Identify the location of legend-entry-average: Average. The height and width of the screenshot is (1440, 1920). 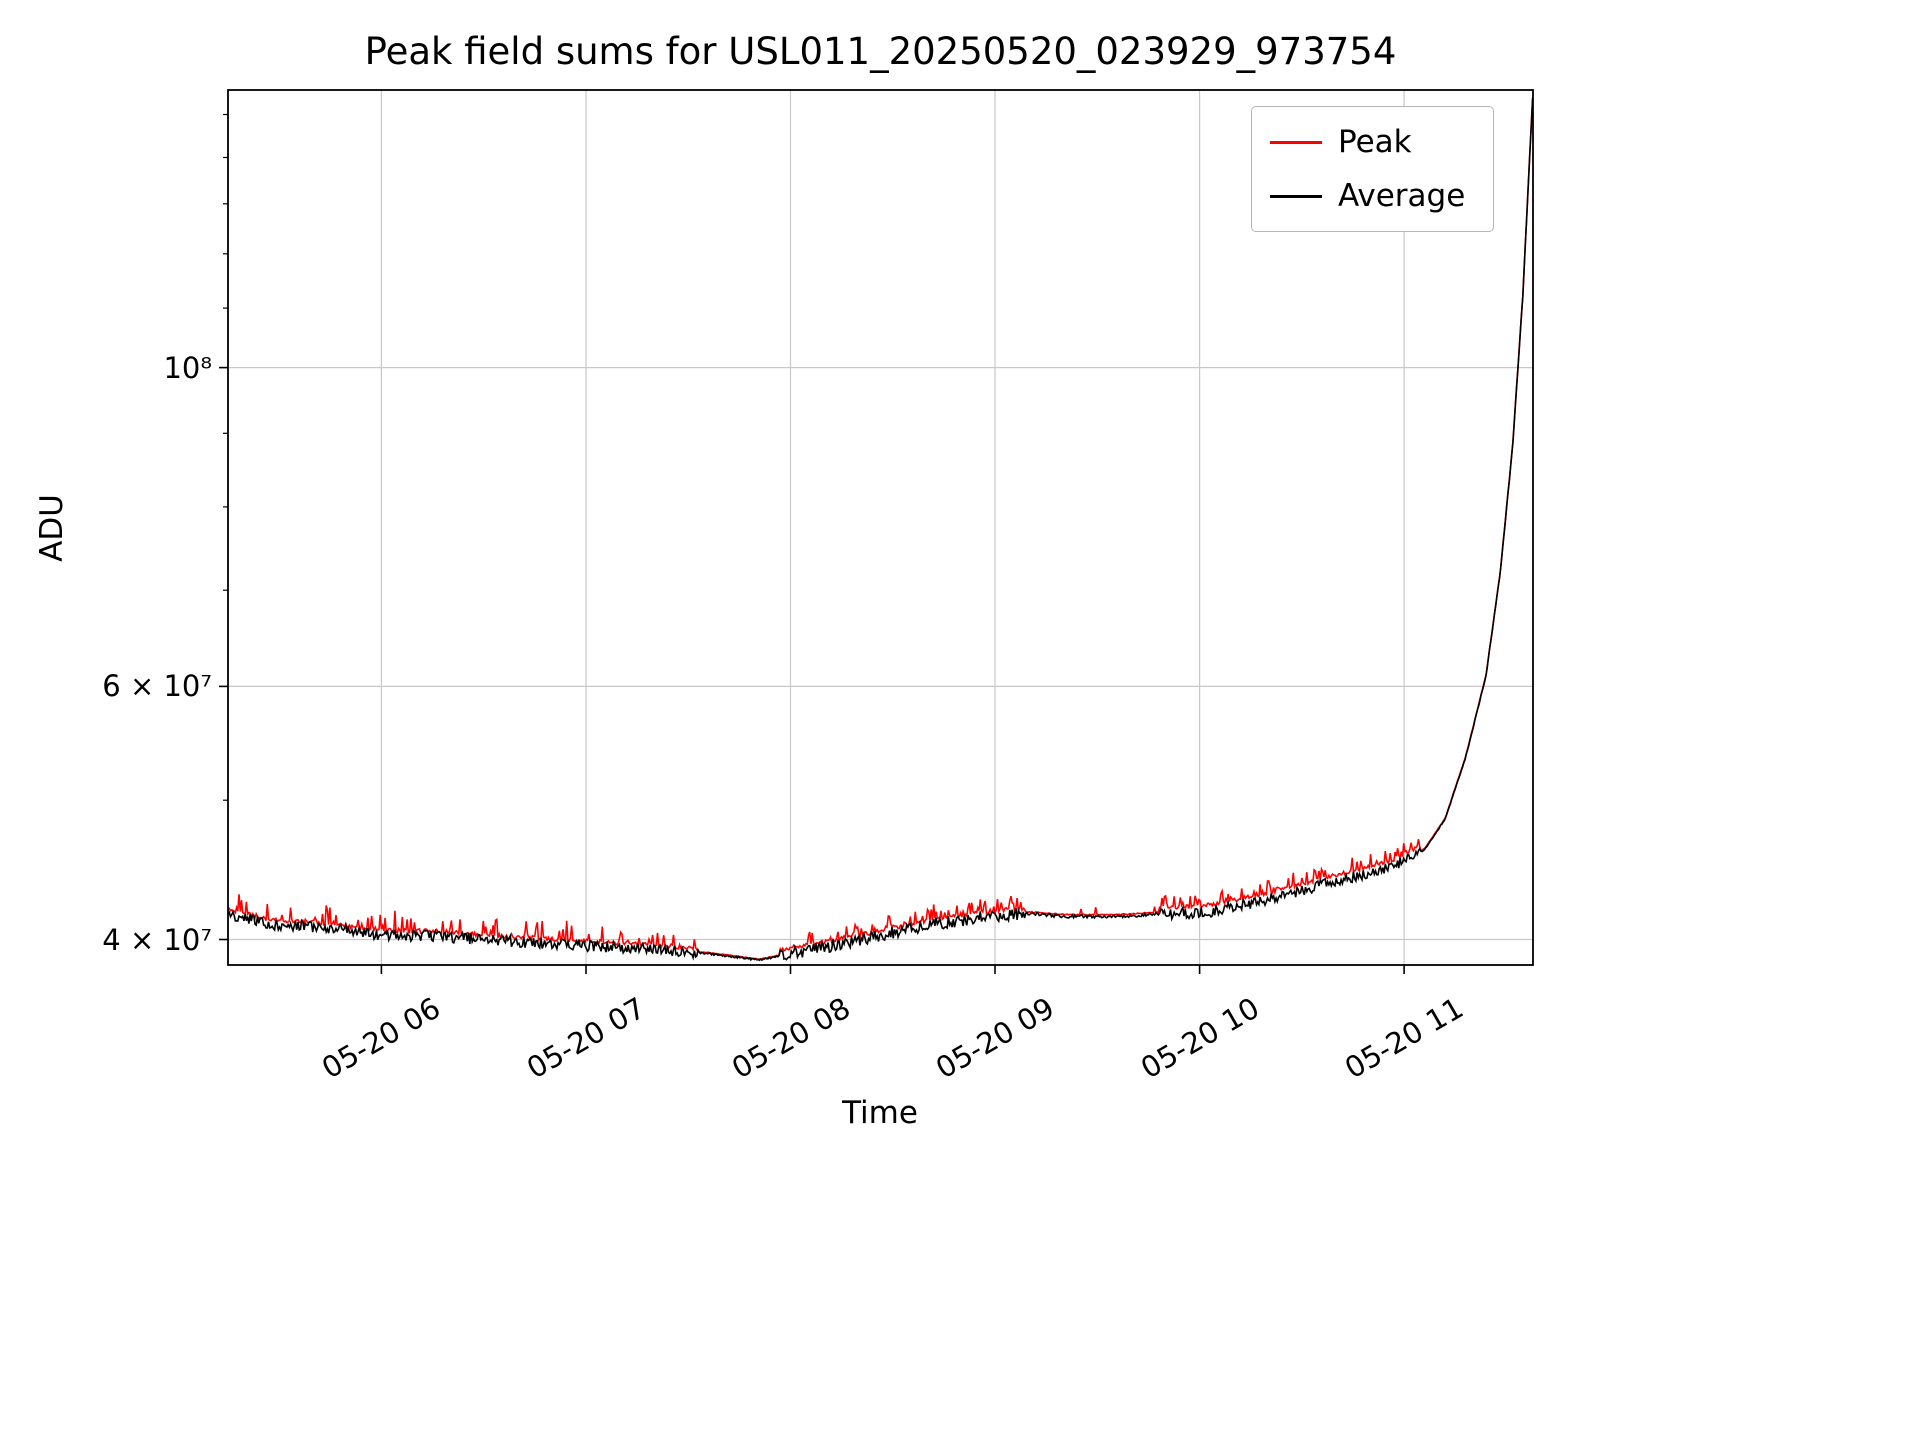
(1367, 196).